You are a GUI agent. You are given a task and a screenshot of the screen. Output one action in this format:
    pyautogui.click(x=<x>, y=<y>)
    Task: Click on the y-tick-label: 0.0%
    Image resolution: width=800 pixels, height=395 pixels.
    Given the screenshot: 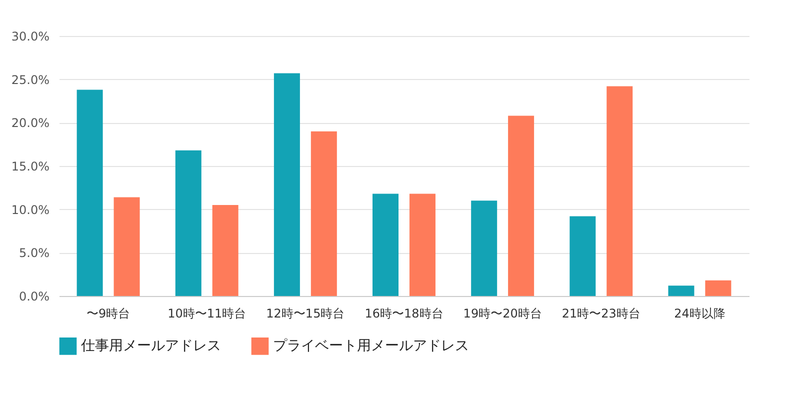 What is the action you would take?
    pyautogui.click(x=34, y=297)
    